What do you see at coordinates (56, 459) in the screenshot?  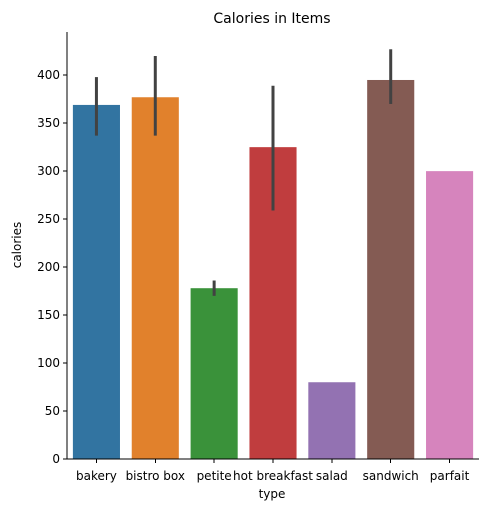 I see `y-tick-label: 0` at bounding box center [56, 459].